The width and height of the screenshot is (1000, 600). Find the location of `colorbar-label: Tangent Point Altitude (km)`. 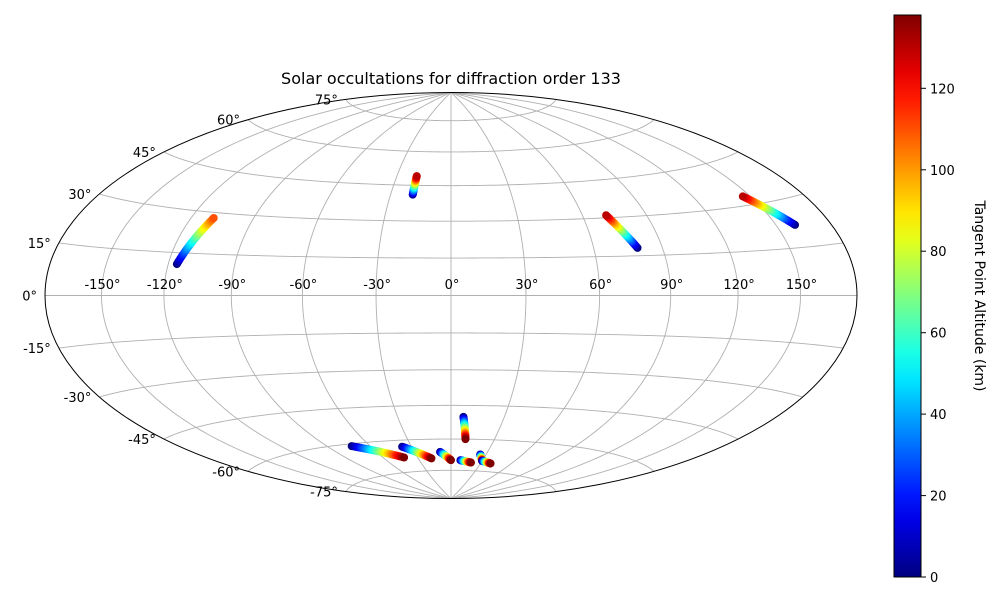

colorbar-label: Tangent Point Altitude (km) is located at coordinates (979, 295).